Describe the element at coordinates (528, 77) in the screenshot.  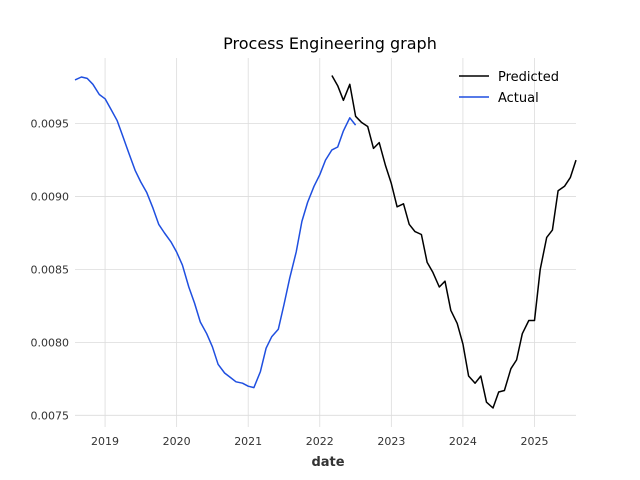
I see `legend-label-predicted: Predicted` at that location.